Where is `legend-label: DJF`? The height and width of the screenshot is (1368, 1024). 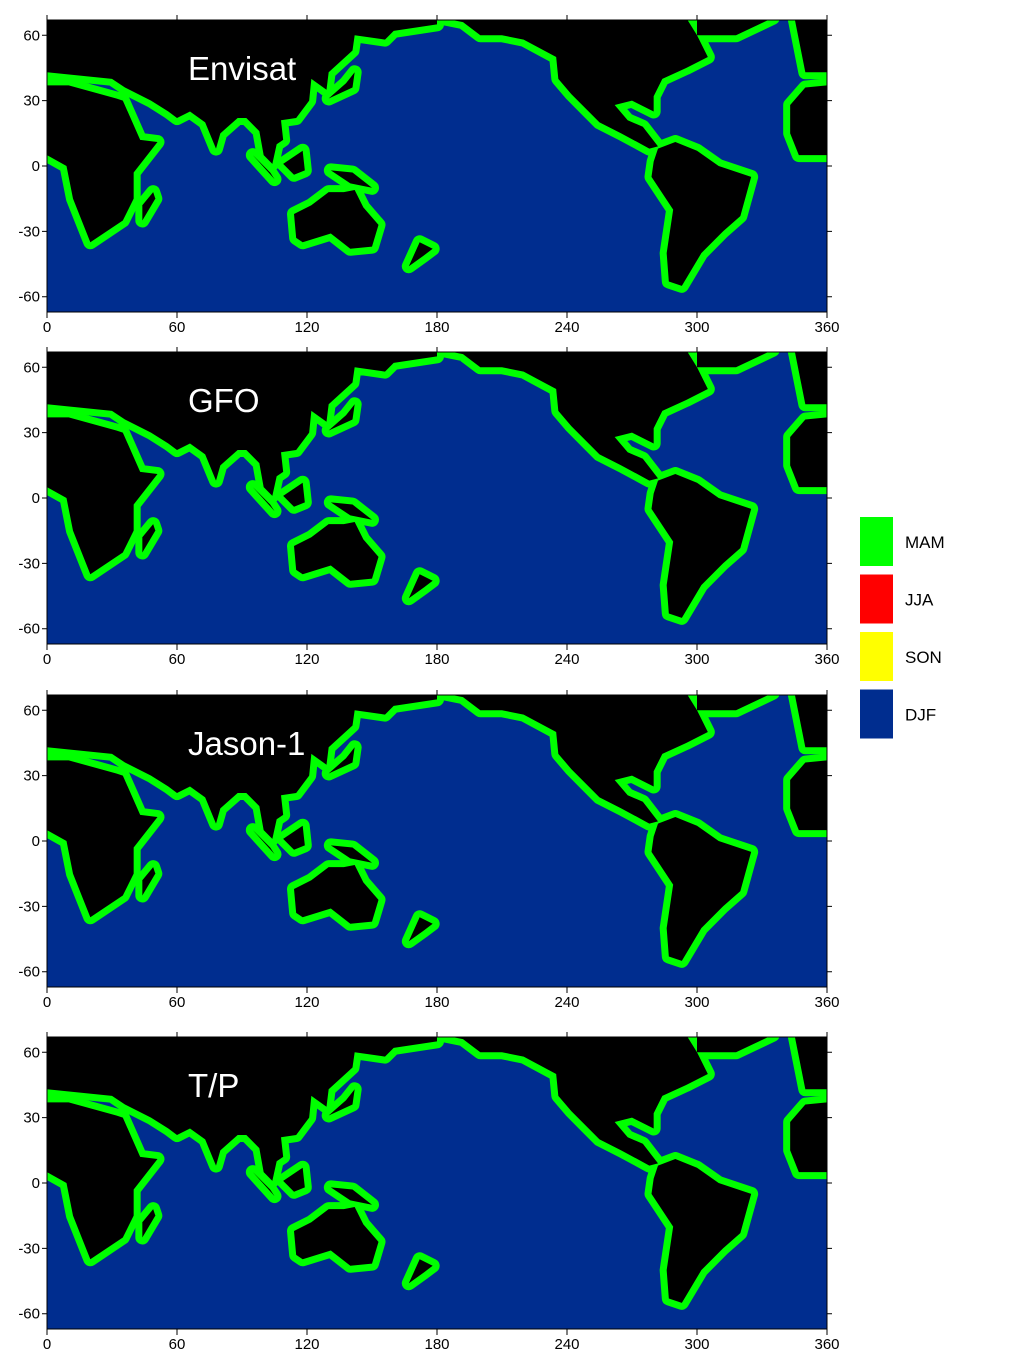 legend-label: DJF is located at coordinates (920, 715).